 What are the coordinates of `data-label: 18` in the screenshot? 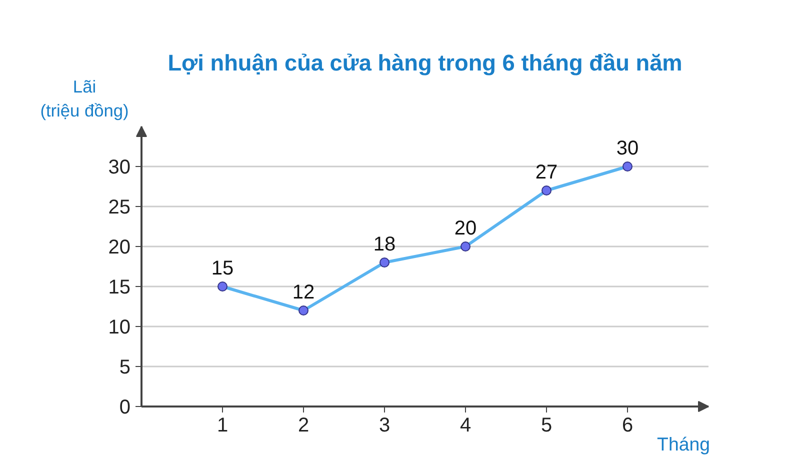 It's located at (384, 245).